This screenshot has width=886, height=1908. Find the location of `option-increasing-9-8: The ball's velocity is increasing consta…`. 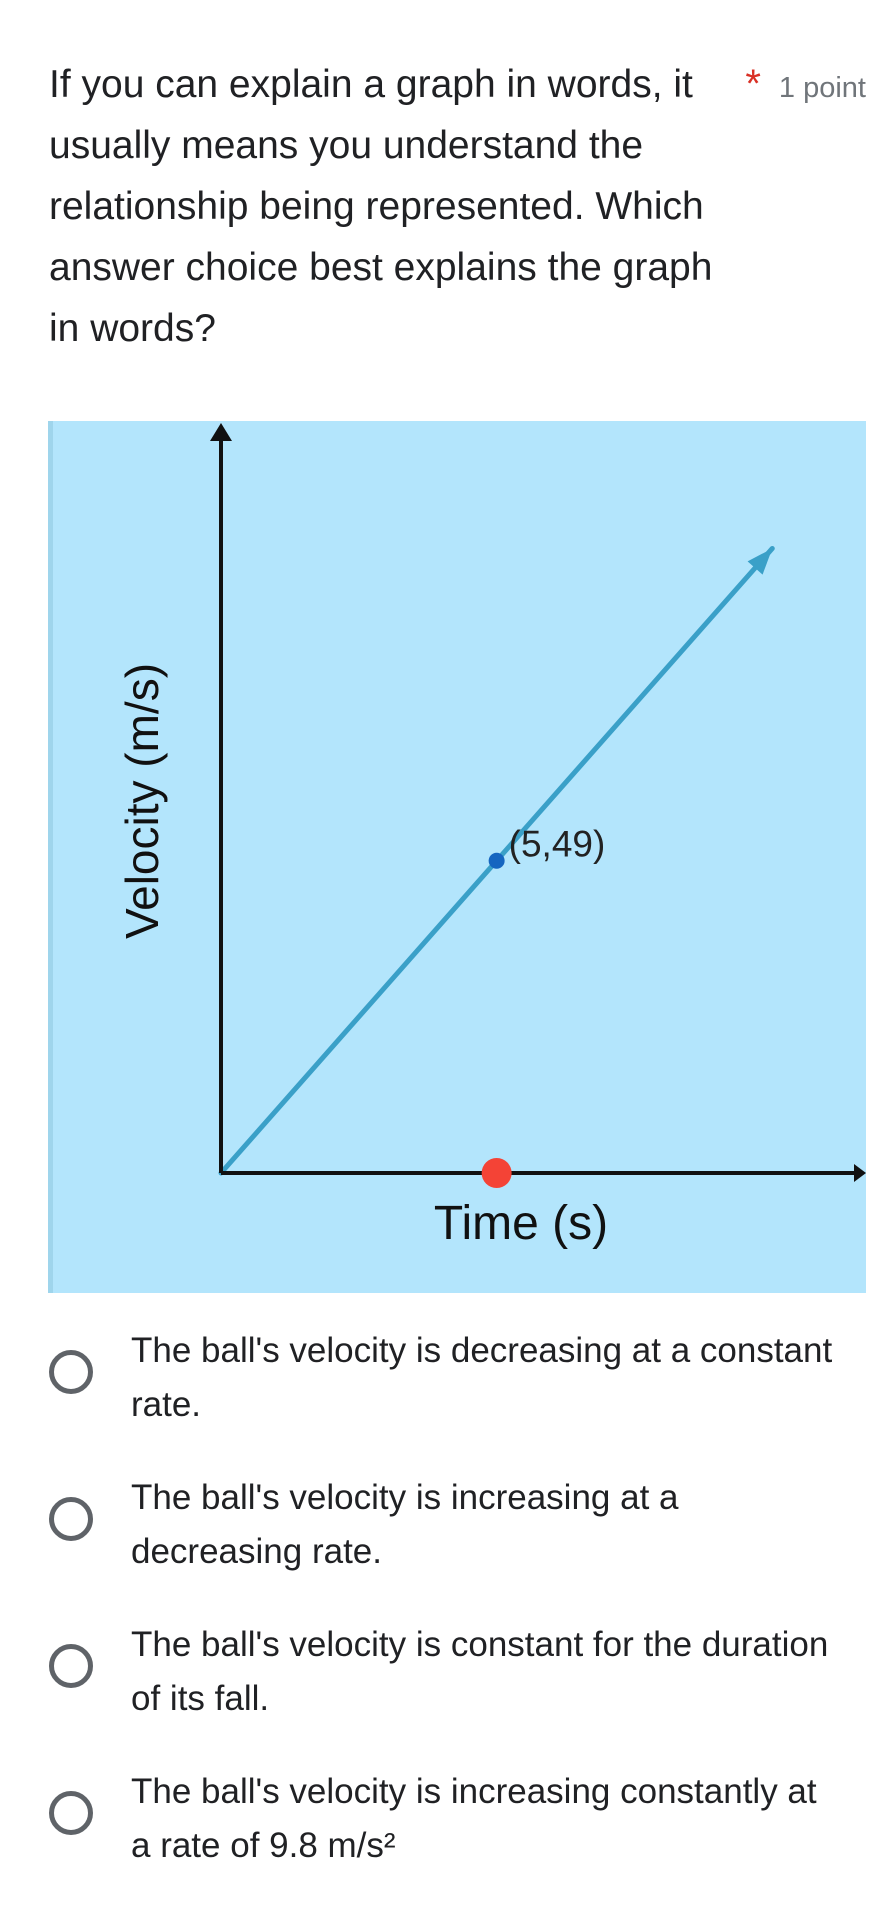

option-increasing-9-8: The ball's velocity is increasing consta… is located at coordinates (443, 1821).